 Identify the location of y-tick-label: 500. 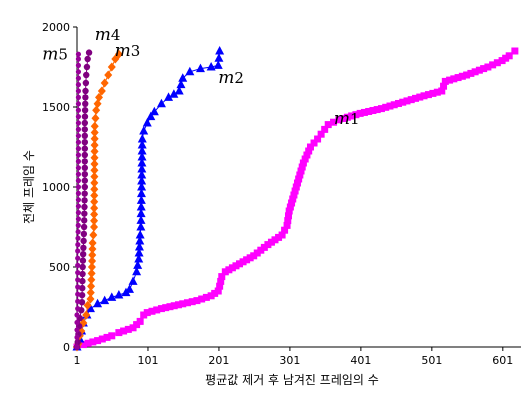
(59, 267).